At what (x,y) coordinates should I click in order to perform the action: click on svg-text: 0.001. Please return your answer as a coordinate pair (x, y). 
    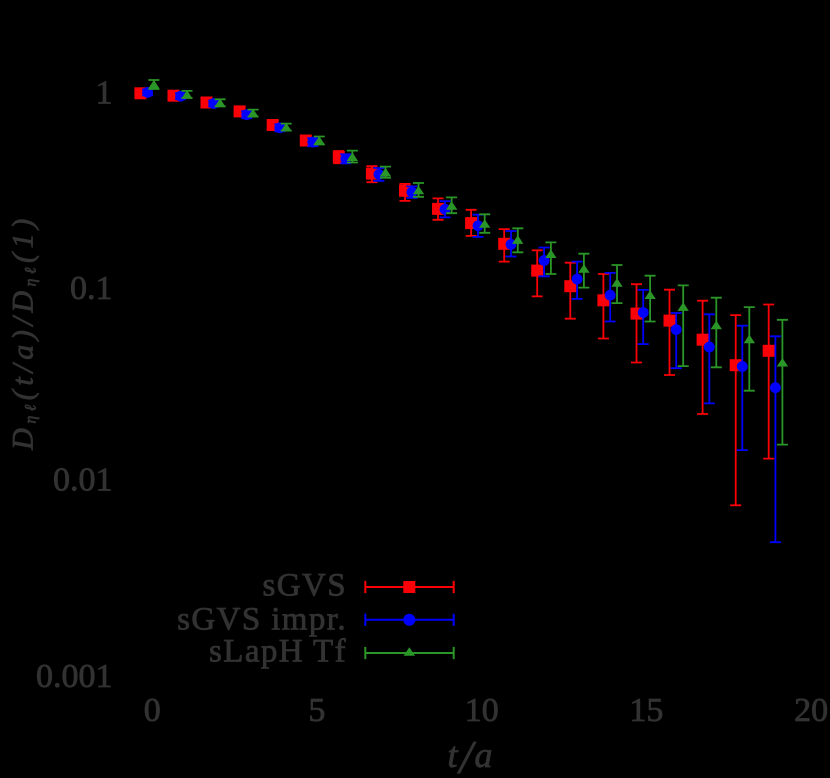
    Looking at the image, I should click on (74, 676).